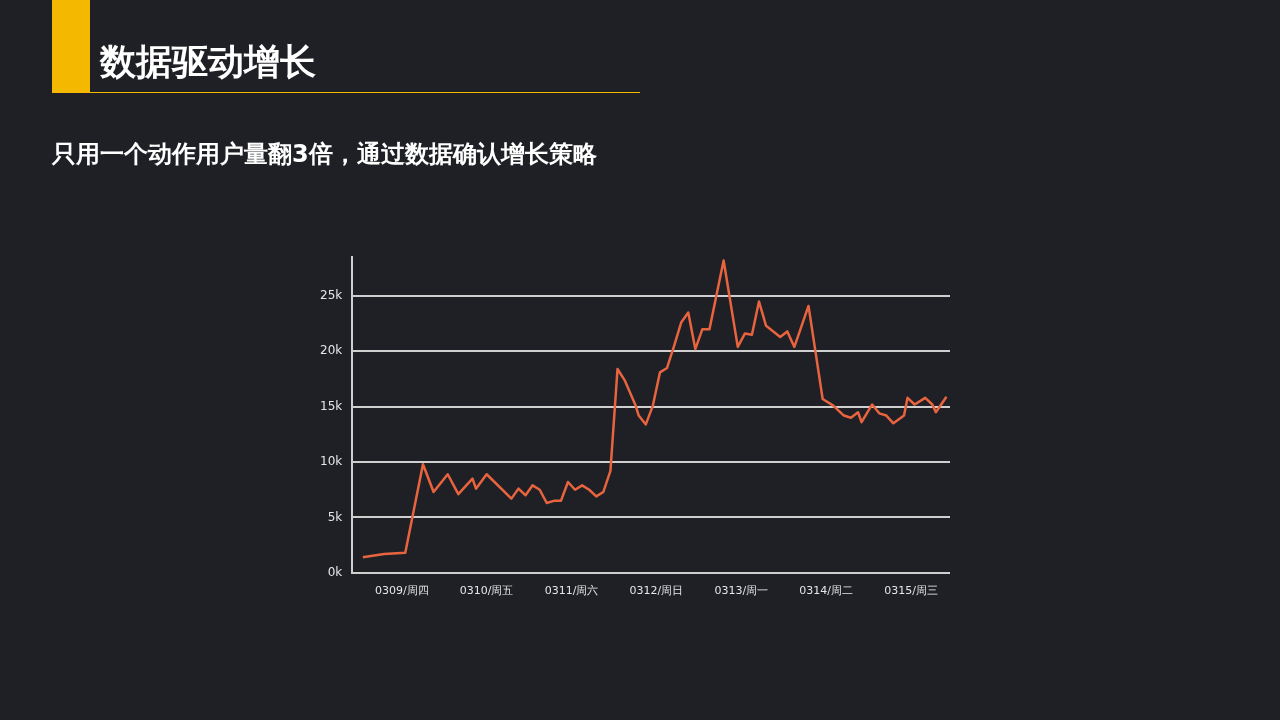  Describe the element at coordinates (324, 154) in the screenshot. I see `chart-subtitle: 只用一个动作用户量翻3倍，通过数据确认增长策略` at that location.